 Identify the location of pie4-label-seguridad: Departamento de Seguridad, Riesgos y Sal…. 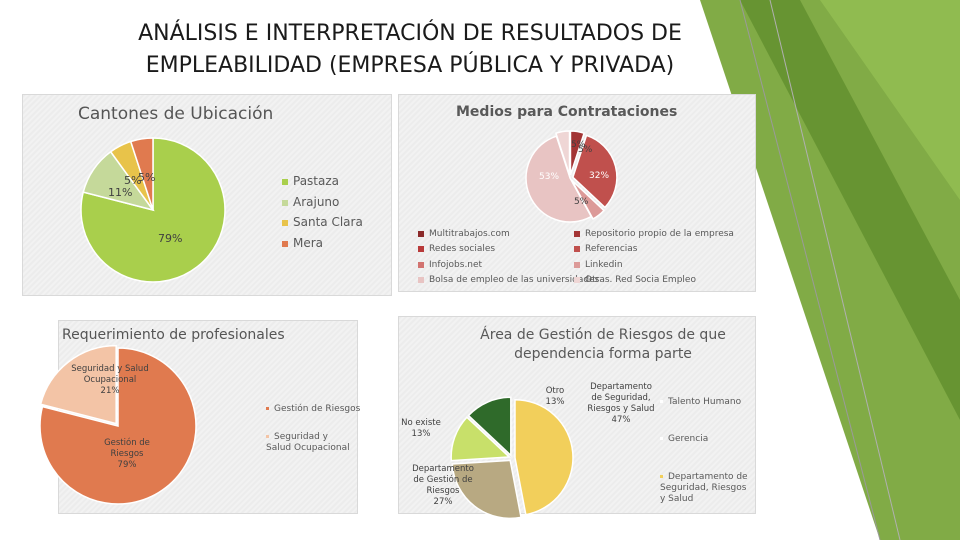
(621, 404).